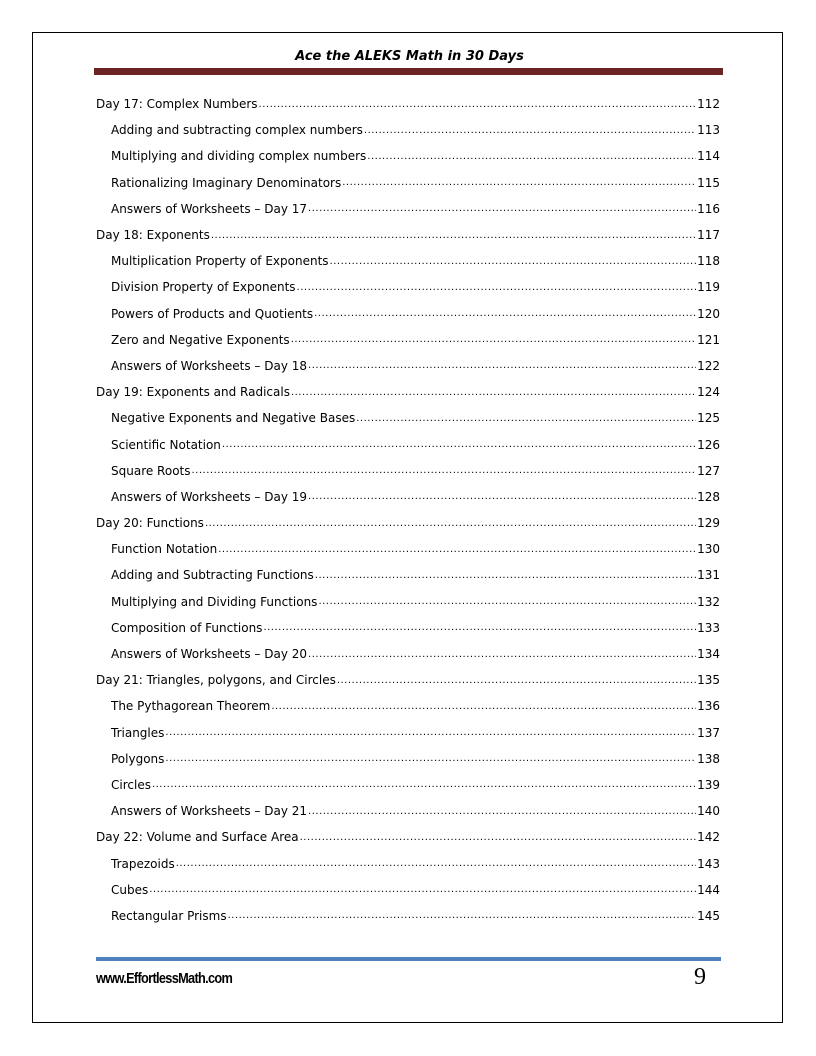 The height and width of the screenshot is (1056, 816). What do you see at coordinates (408, 209) in the screenshot?
I see `toc-section-entry: Answers of Worksheets – Day 17 116` at bounding box center [408, 209].